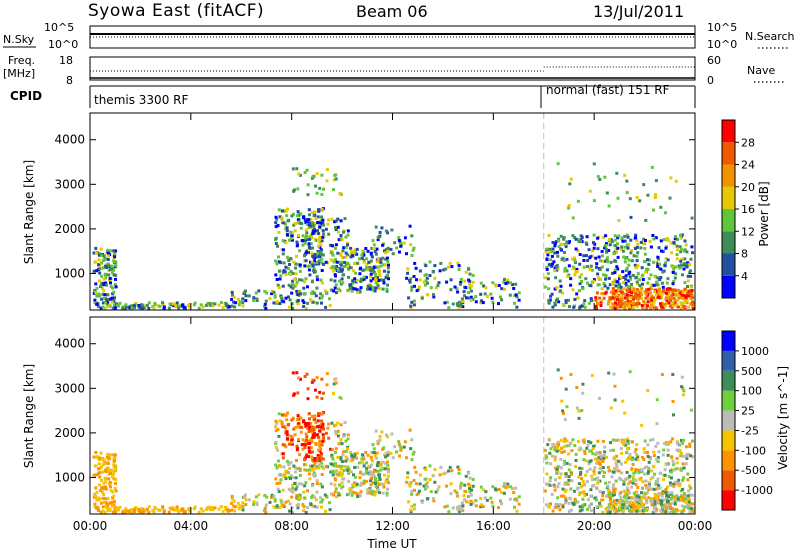 The height and width of the screenshot is (554, 800). What do you see at coordinates (744, 276) in the screenshot?
I see `colorbar-tick-label: 4` at bounding box center [744, 276].